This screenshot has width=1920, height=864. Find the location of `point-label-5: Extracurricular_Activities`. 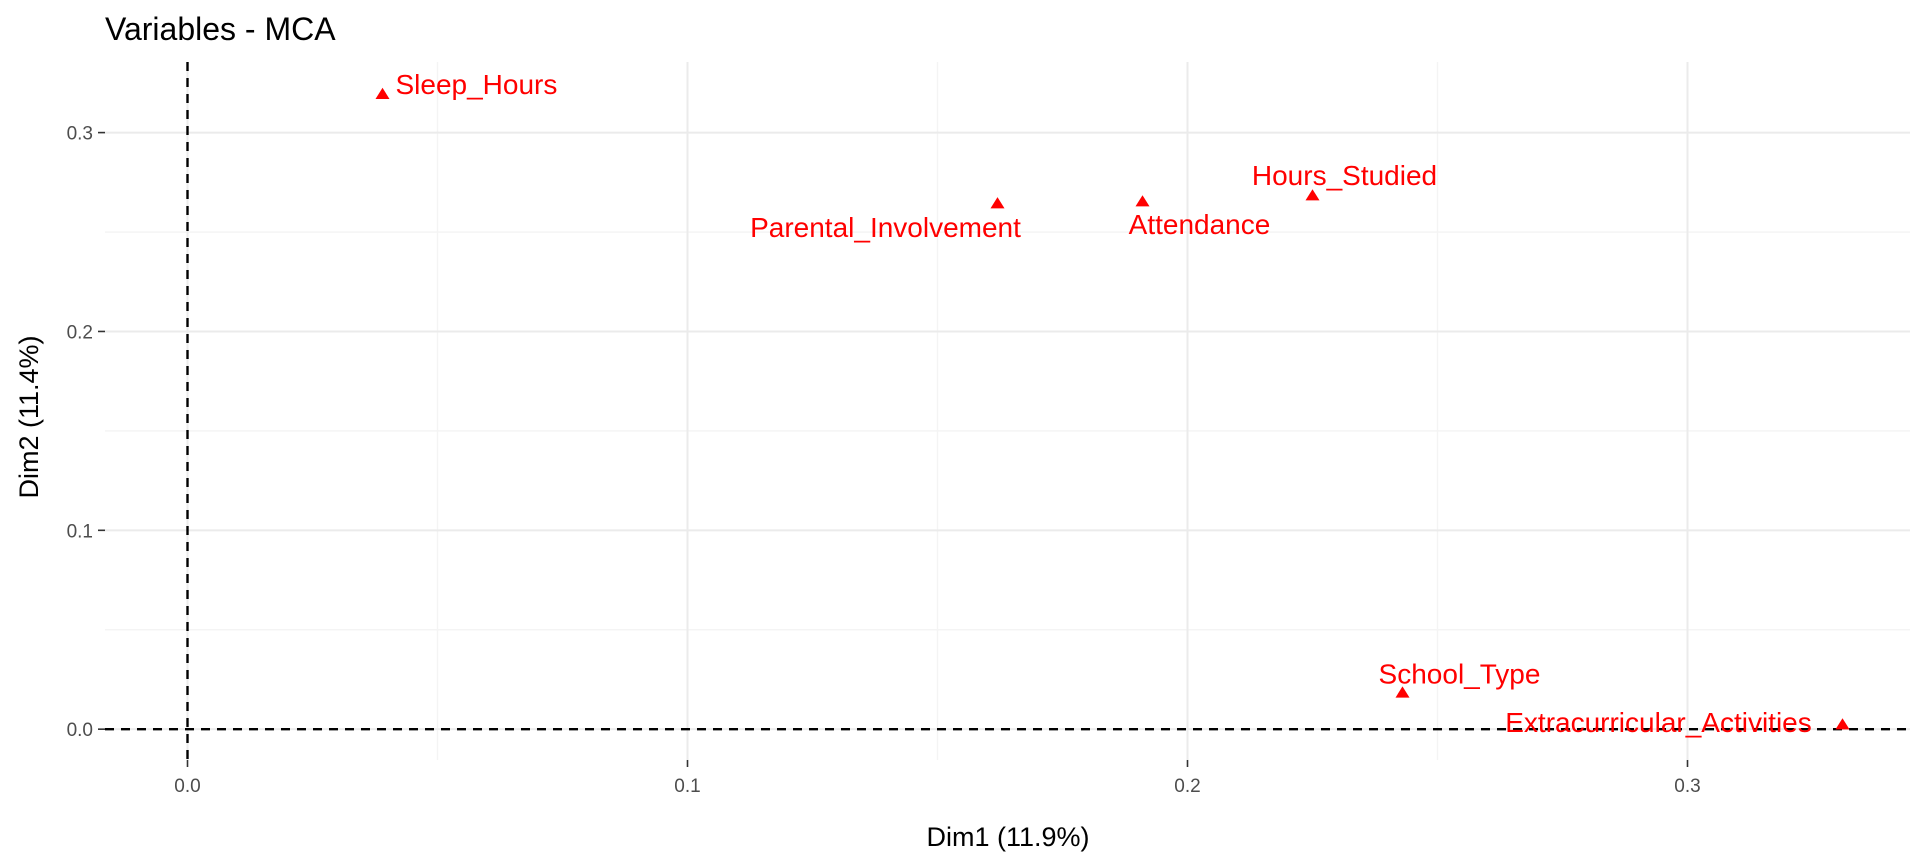

point-label-5: Extracurricular_Activities is located at coordinates (1658, 722).